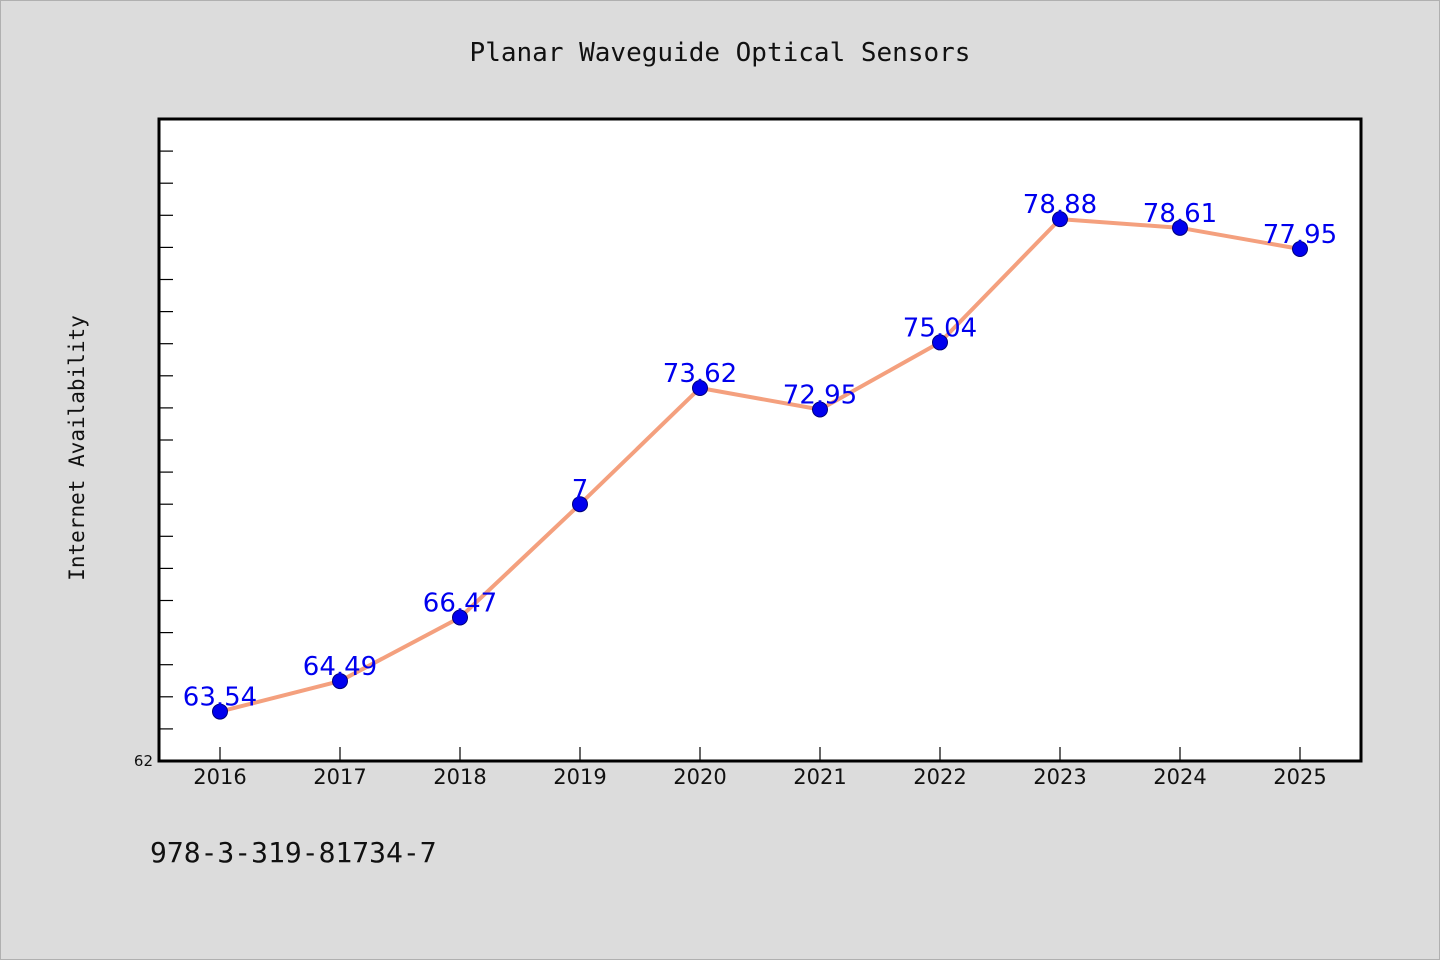 The width and height of the screenshot is (1440, 960). Describe the element at coordinates (720, 53) in the screenshot. I see `chart-title: Planar Waveguide Optical Sensors` at that location.